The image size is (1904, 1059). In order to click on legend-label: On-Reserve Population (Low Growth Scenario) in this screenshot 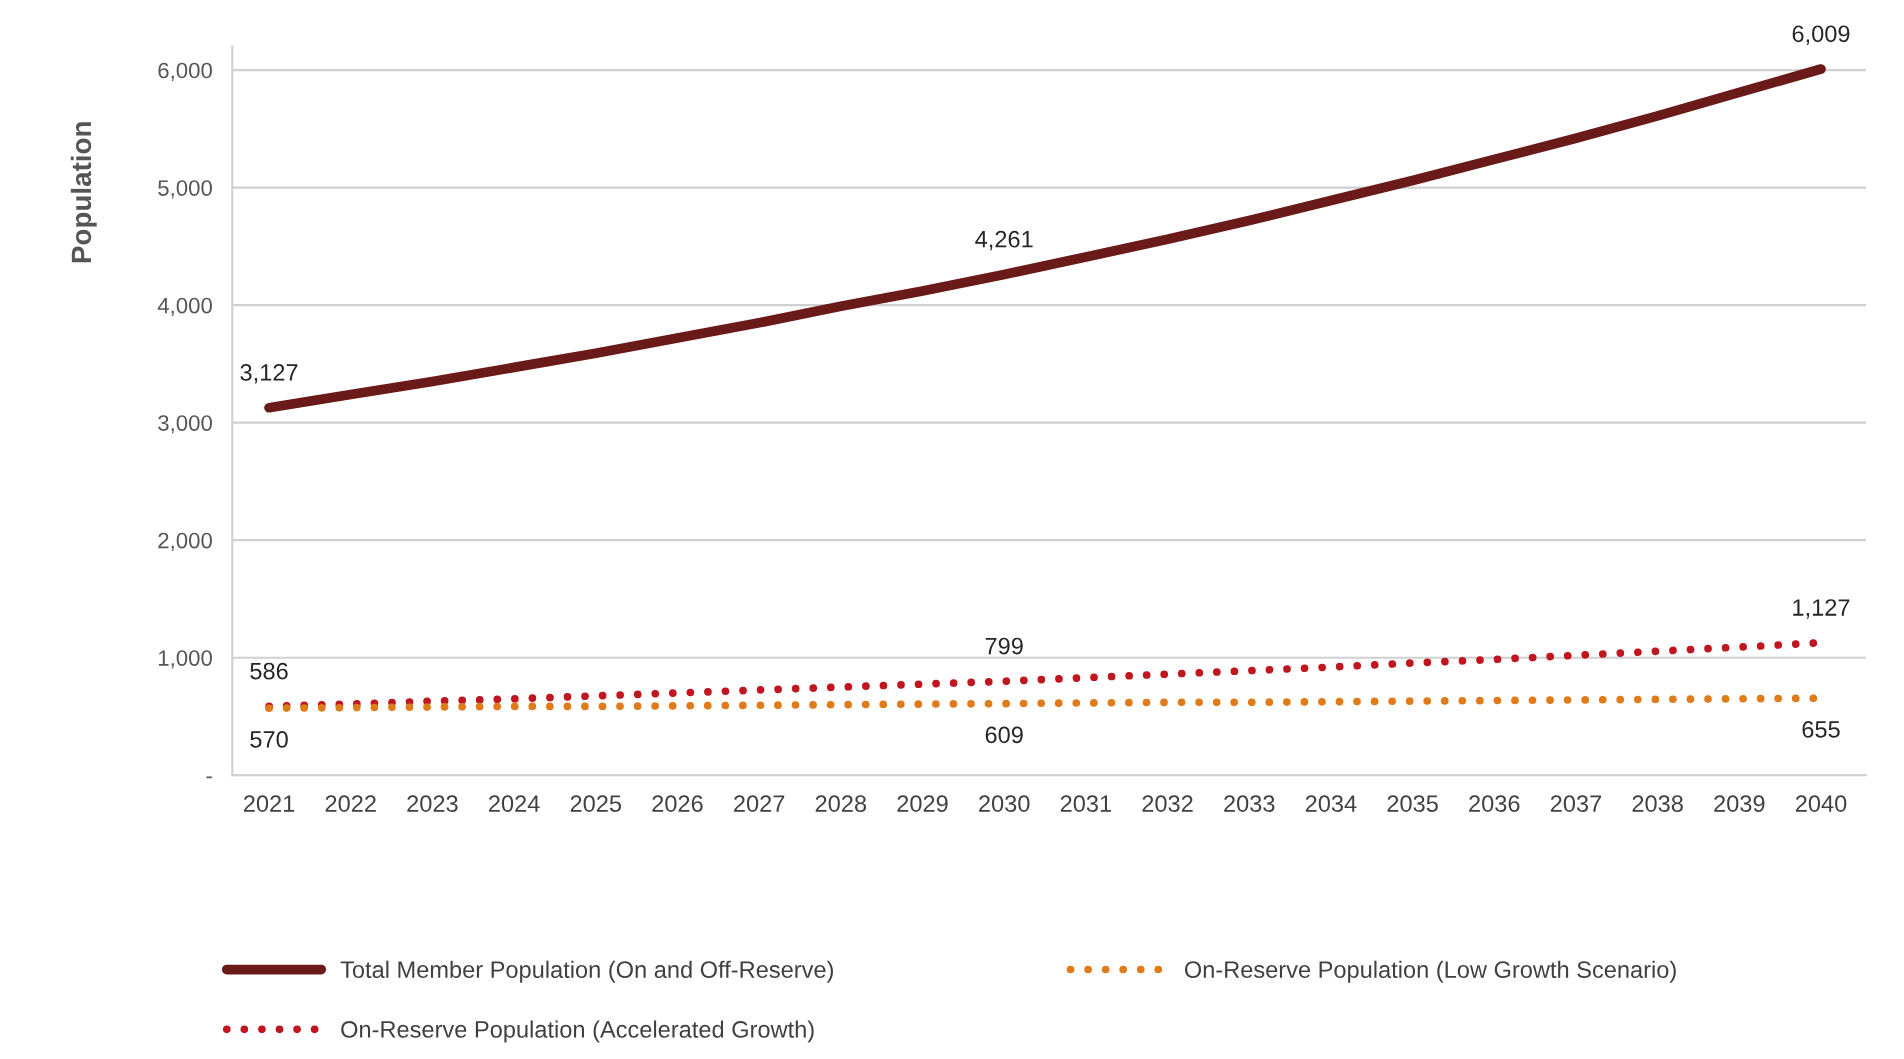, I will do `click(1430, 971)`.